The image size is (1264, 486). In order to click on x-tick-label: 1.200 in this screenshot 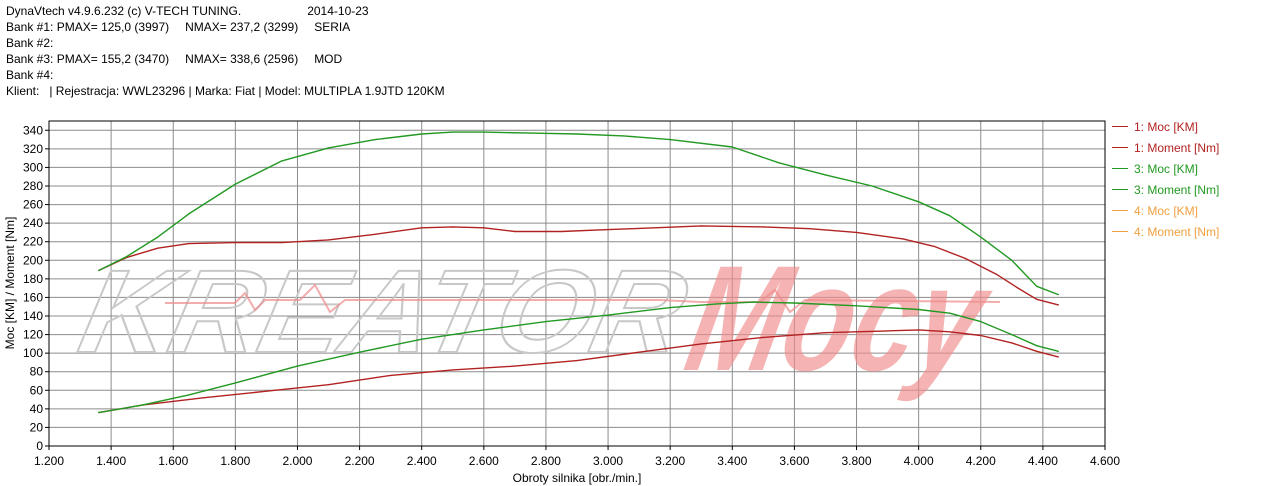, I will do `click(49, 461)`.